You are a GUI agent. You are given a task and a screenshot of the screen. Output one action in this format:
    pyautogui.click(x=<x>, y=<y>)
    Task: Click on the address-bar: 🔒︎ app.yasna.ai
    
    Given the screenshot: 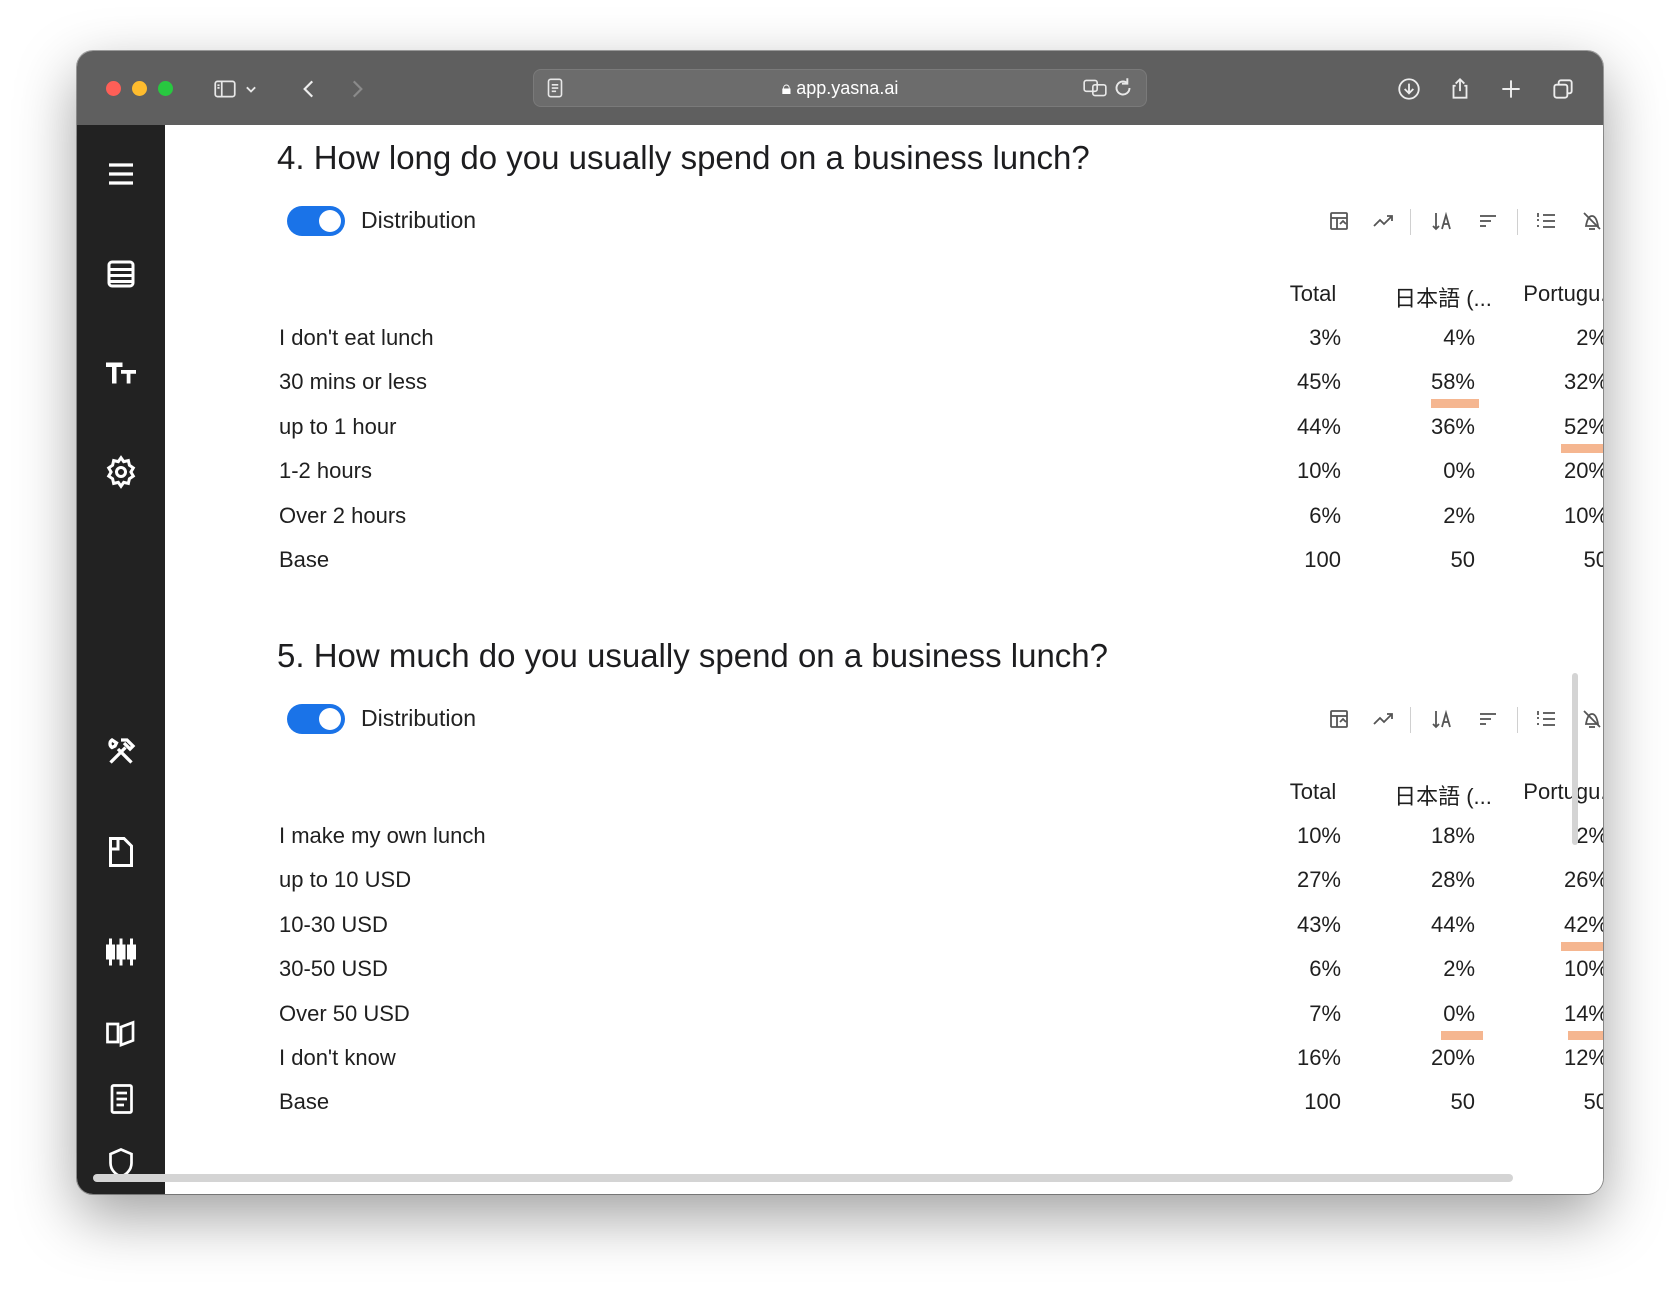 What is the action you would take?
    pyautogui.click(x=840, y=88)
    